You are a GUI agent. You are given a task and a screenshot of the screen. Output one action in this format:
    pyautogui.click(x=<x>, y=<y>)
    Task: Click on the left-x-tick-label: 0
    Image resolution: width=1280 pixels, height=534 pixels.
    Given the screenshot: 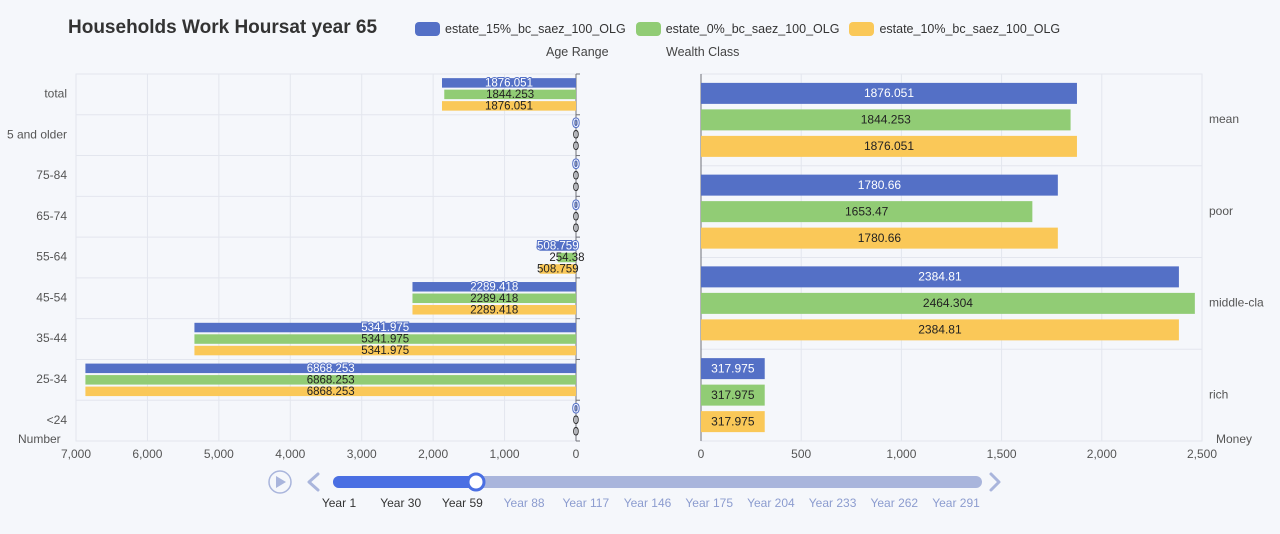 What is the action you would take?
    pyautogui.click(x=576, y=454)
    